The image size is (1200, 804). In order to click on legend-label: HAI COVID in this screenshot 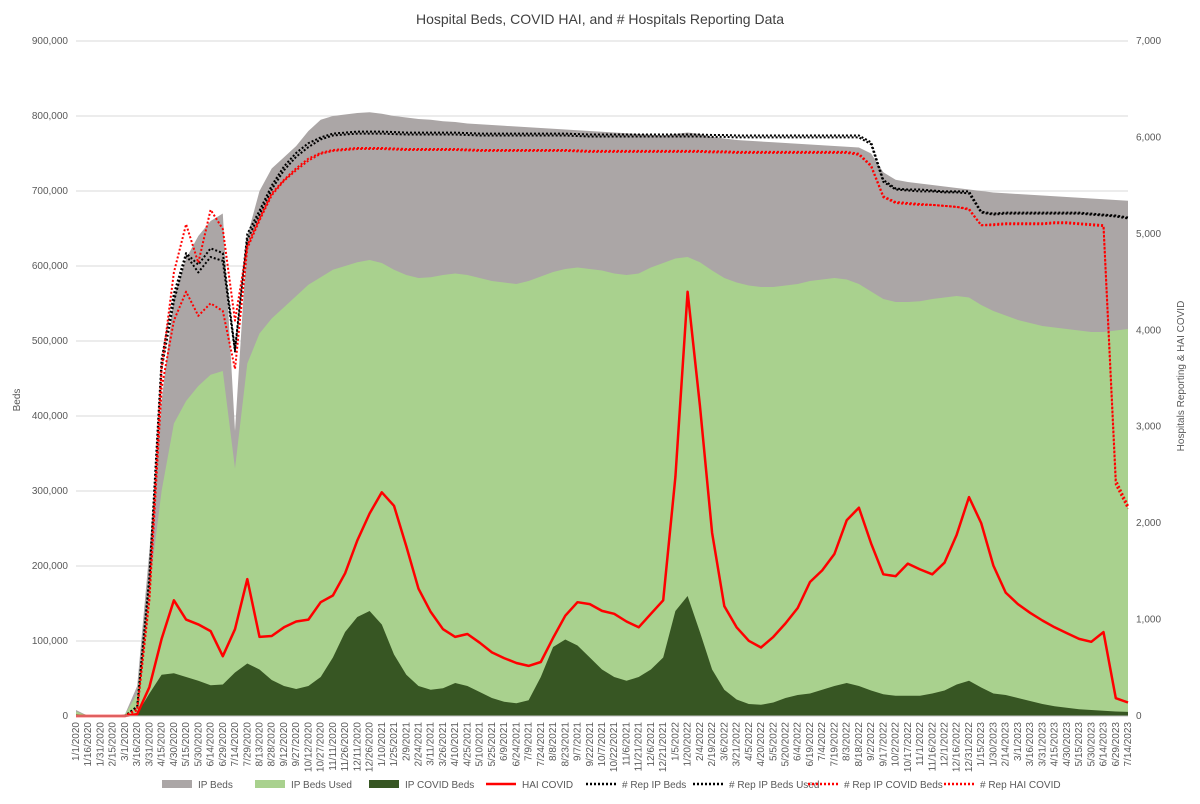, I will do `click(547, 785)`.